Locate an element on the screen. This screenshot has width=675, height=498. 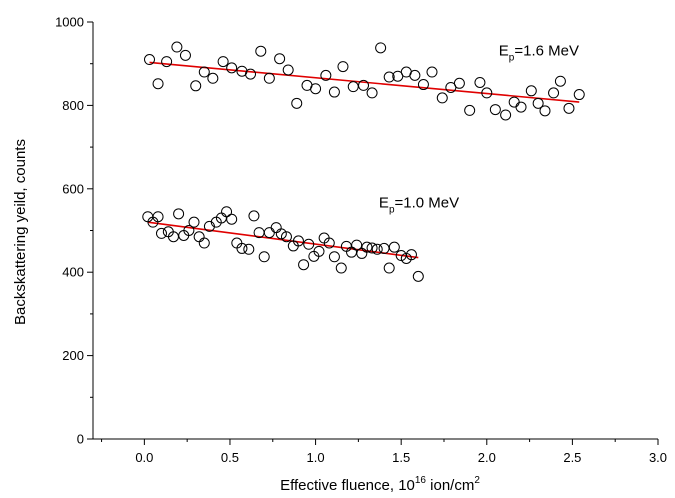
y-axis-title: Backskattering yeild, counts is located at coordinates (20, 232).